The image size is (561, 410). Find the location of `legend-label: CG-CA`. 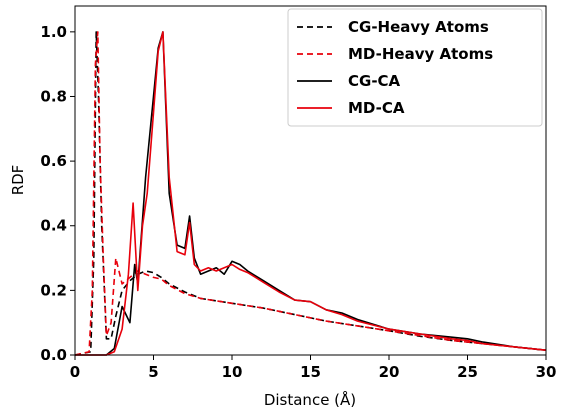

legend-label: CG-CA is located at coordinates (374, 81).